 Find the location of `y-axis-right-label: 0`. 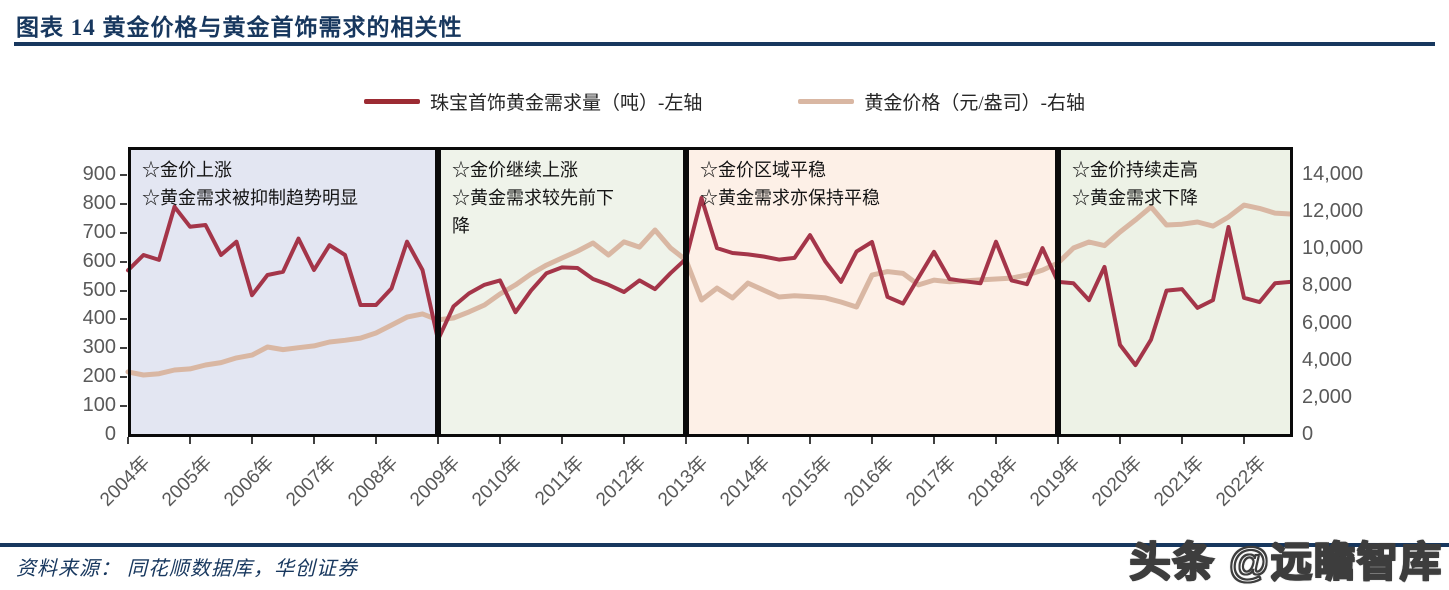

y-axis-right-label: 0 is located at coordinates (1308, 434).